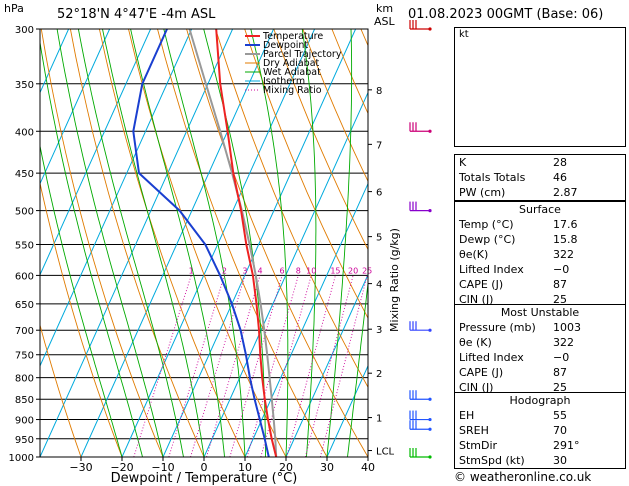 The width and height of the screenshot is (629, 486). Describe the element at coordinates (292, 90) in the screenshot. I see `legend-entry: Mixing Ratio` at that location.